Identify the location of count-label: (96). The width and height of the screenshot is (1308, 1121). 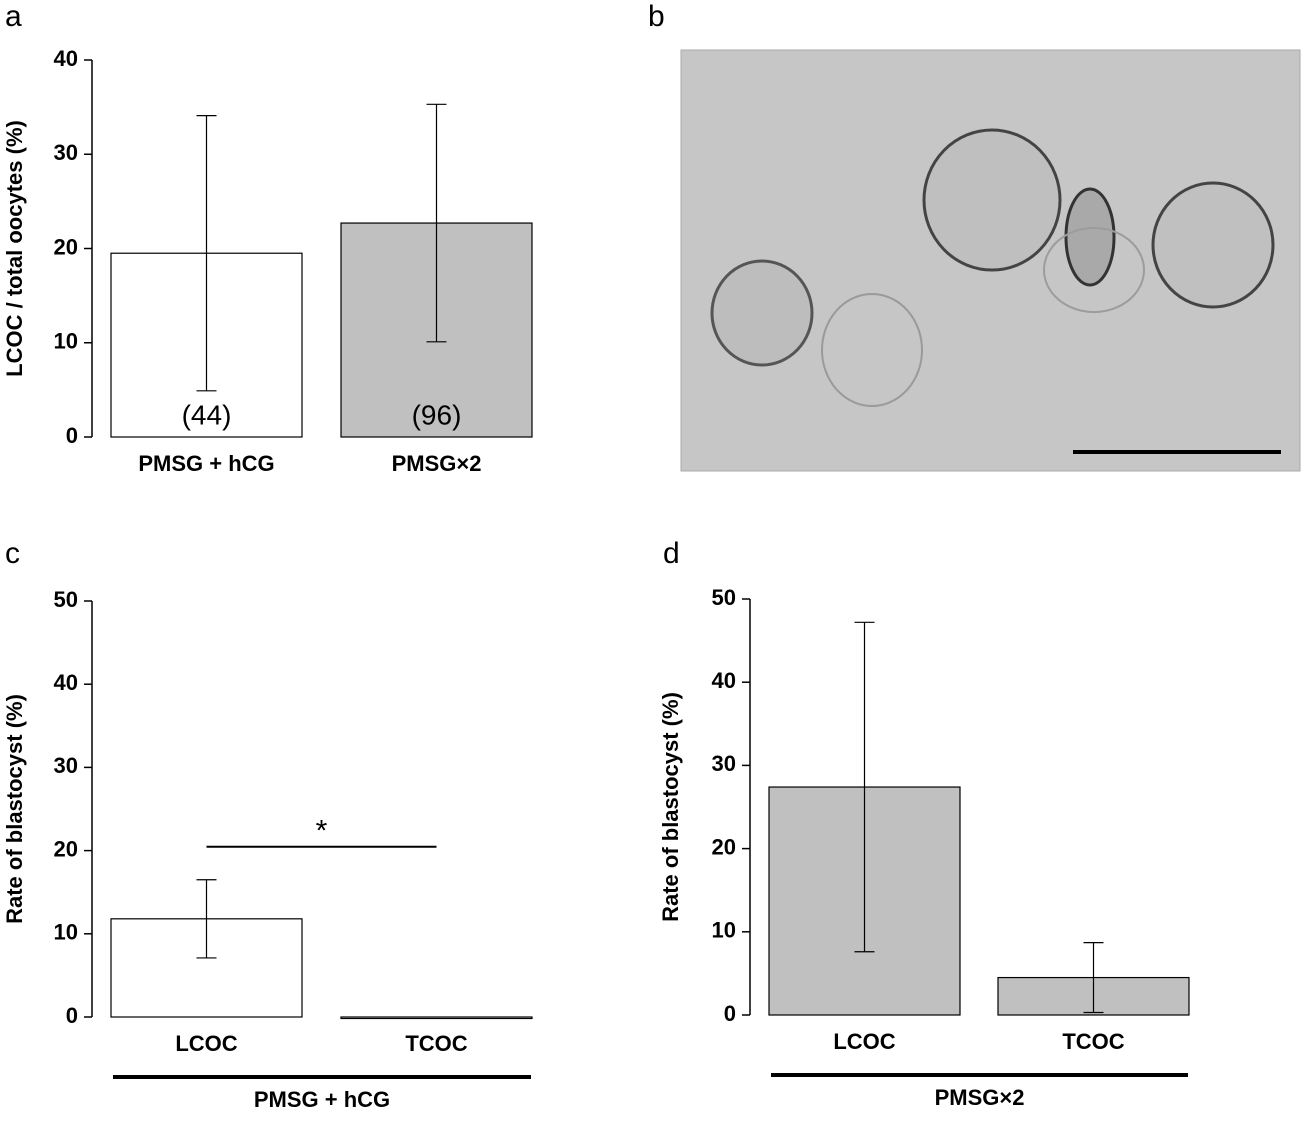
(437, 414).